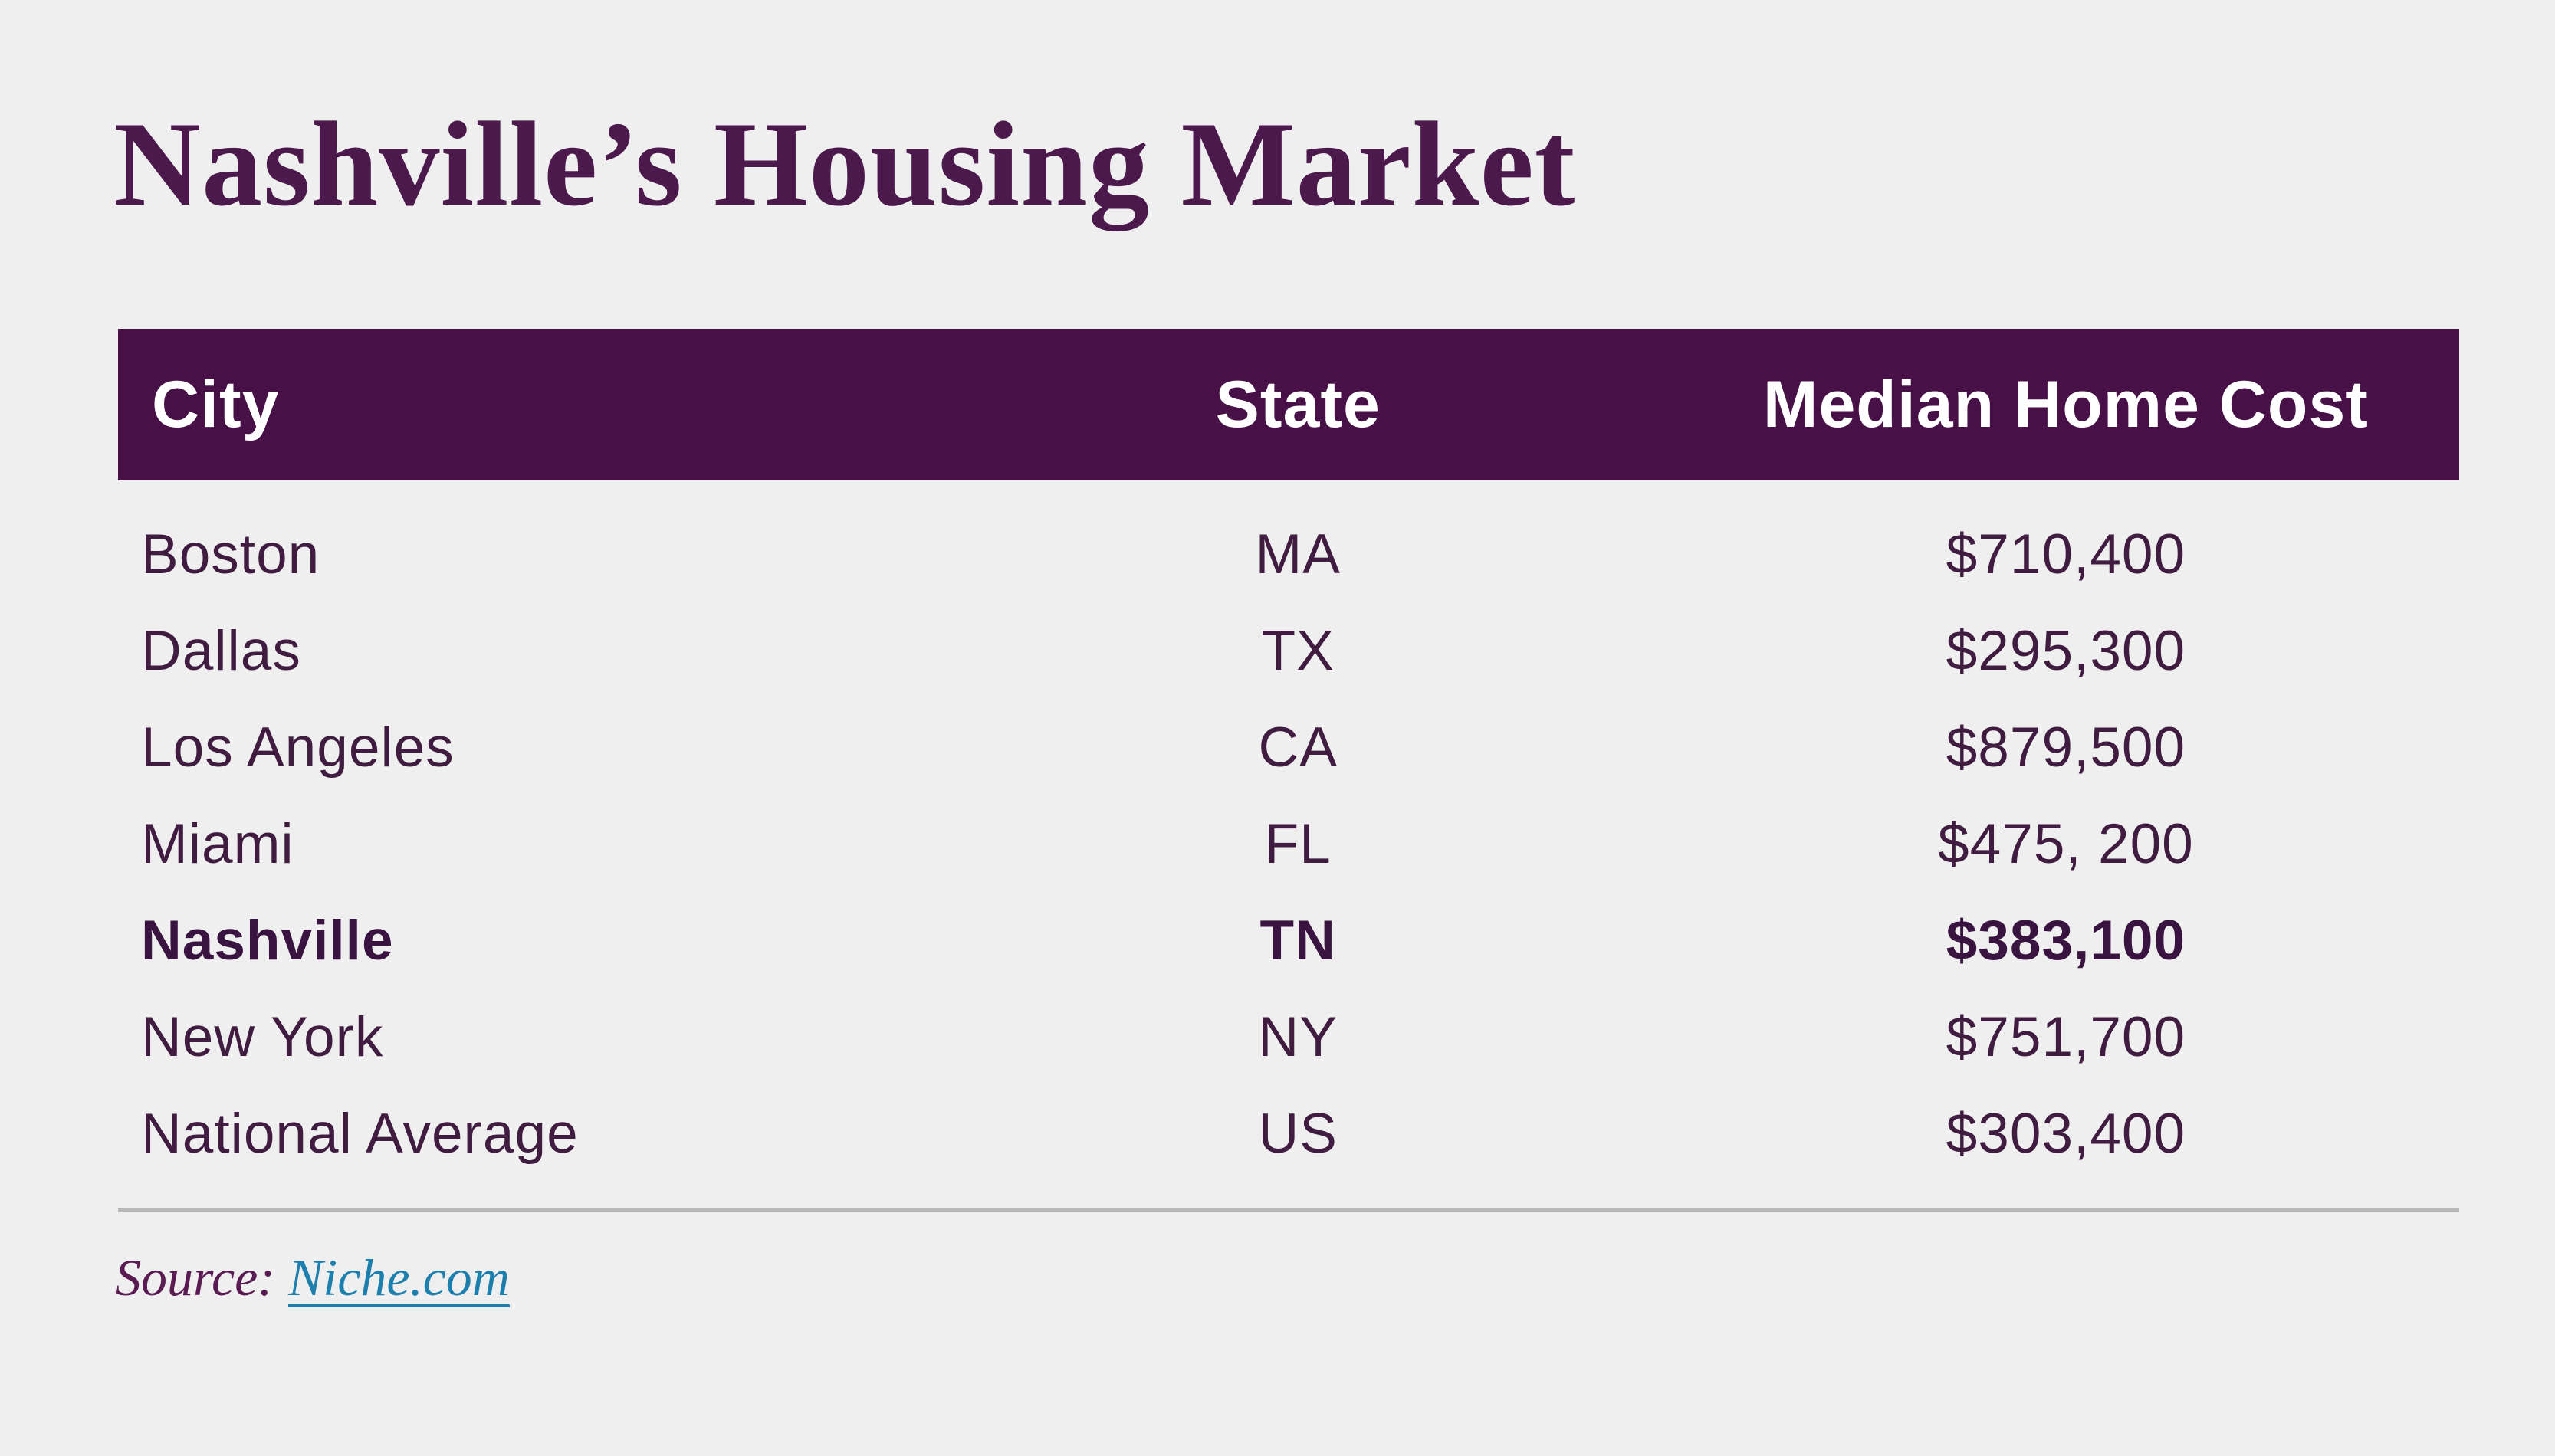  What do you see at coordinates (217, 843) in the screenshot?
I see `city-cell: Miami` at bounding box center [217, 843].